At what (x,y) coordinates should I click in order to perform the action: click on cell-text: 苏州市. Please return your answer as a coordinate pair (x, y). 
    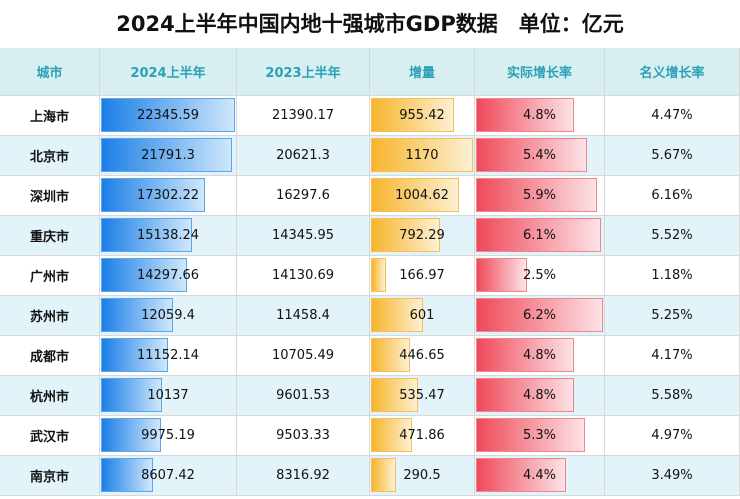
    Looking at the image, I should click on (49, 317).